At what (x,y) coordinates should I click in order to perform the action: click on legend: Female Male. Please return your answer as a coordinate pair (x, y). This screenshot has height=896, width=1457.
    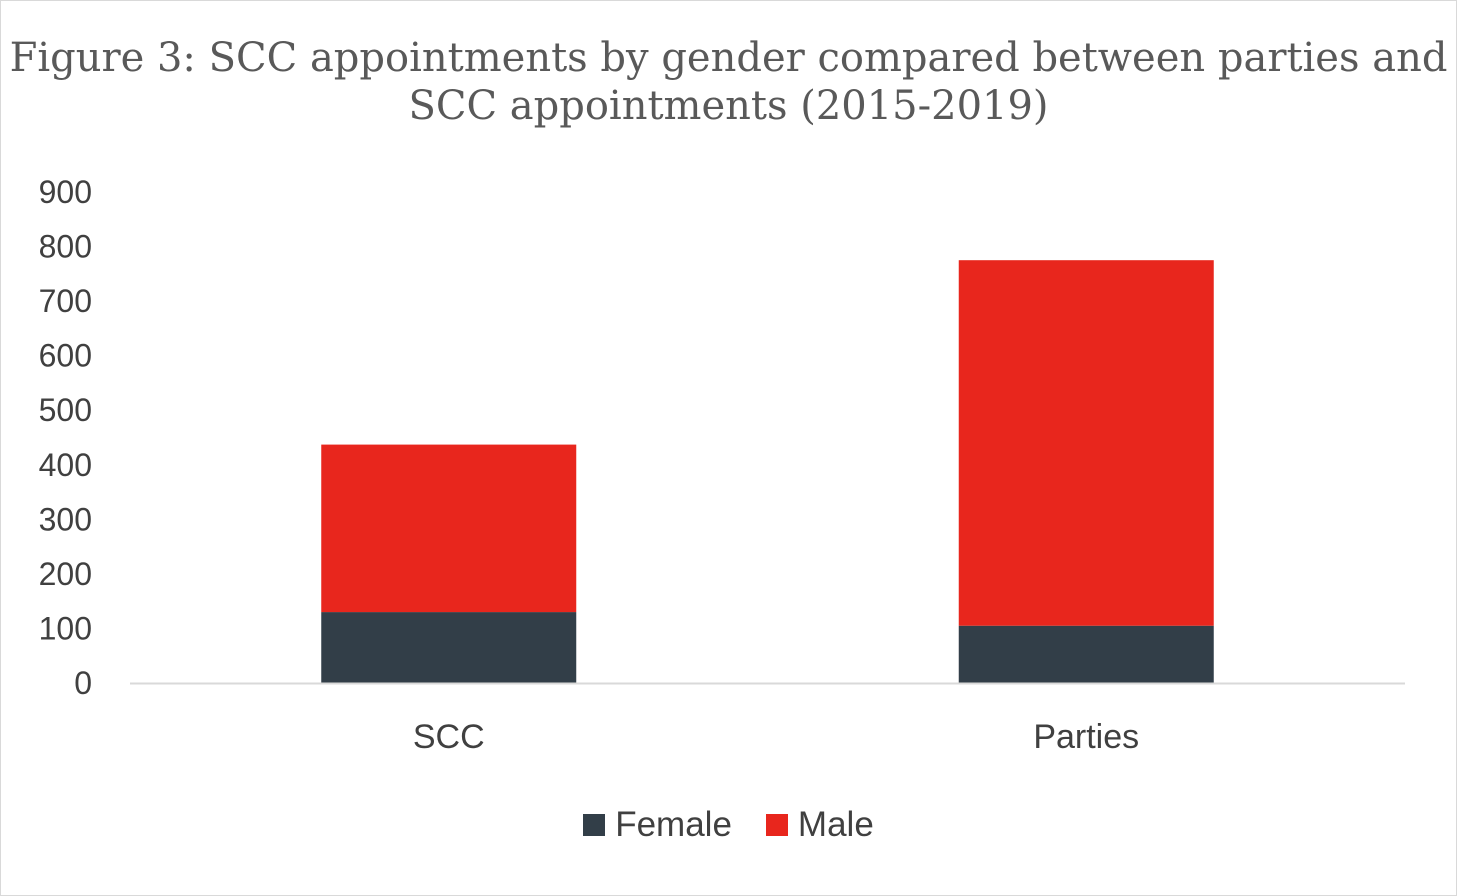
    Looking at the image, I should click on (728, 825).